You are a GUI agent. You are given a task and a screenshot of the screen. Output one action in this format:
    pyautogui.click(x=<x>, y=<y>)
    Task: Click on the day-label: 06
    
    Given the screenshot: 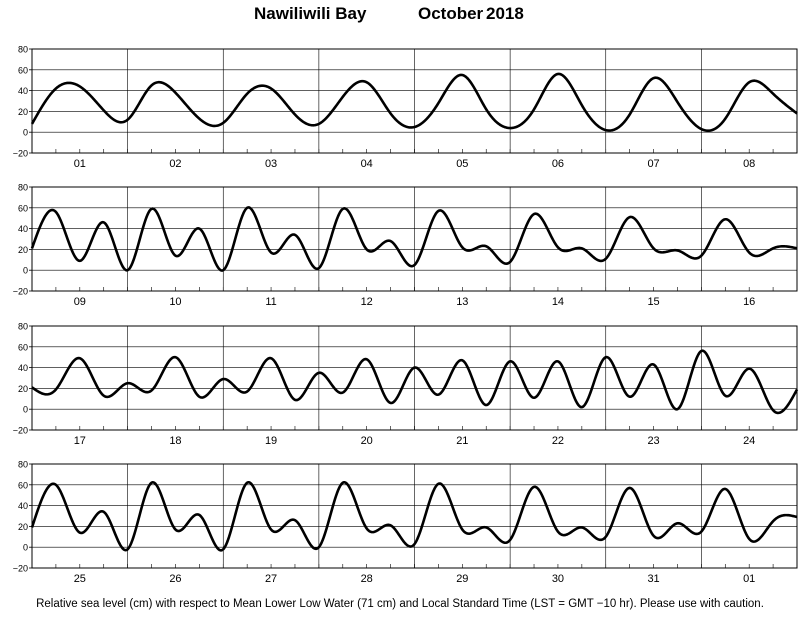 What is the action you would take?
    pyautogui.click(x=558, y=164)
    